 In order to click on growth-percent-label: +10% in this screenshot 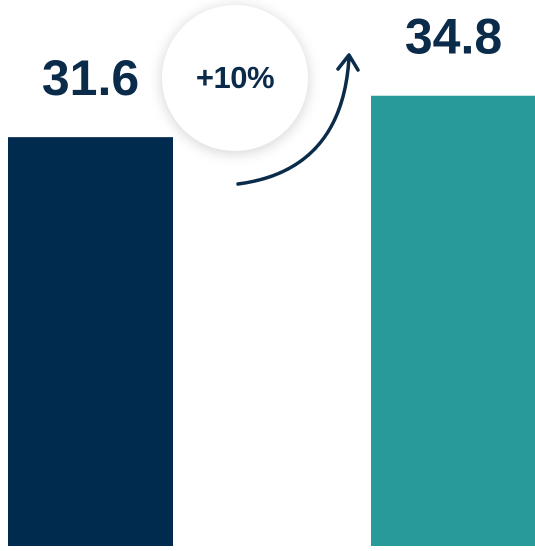, I will do `click(235, 77)`.